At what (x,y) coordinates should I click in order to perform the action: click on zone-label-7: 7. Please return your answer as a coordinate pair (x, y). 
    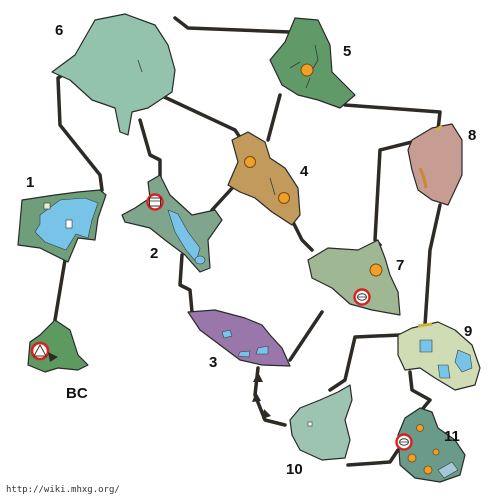
    Looking at the image, I should click on (400, 265).